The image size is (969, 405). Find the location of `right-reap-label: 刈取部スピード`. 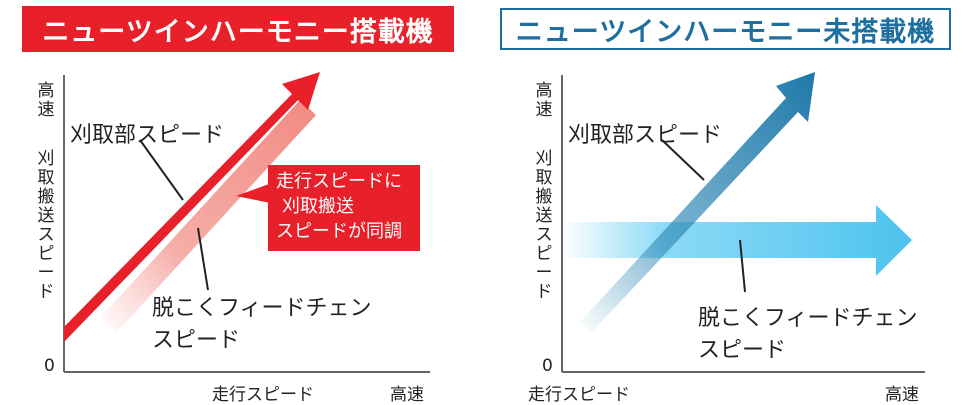

right-reap-label: 刈取部スピード is located at coordinates (645, 135).